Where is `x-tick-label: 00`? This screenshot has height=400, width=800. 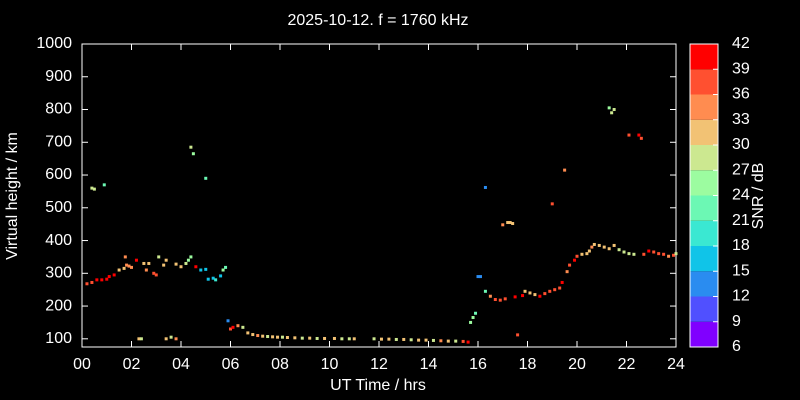 x-tick-label: 00 is located at coordinates (82, 364).